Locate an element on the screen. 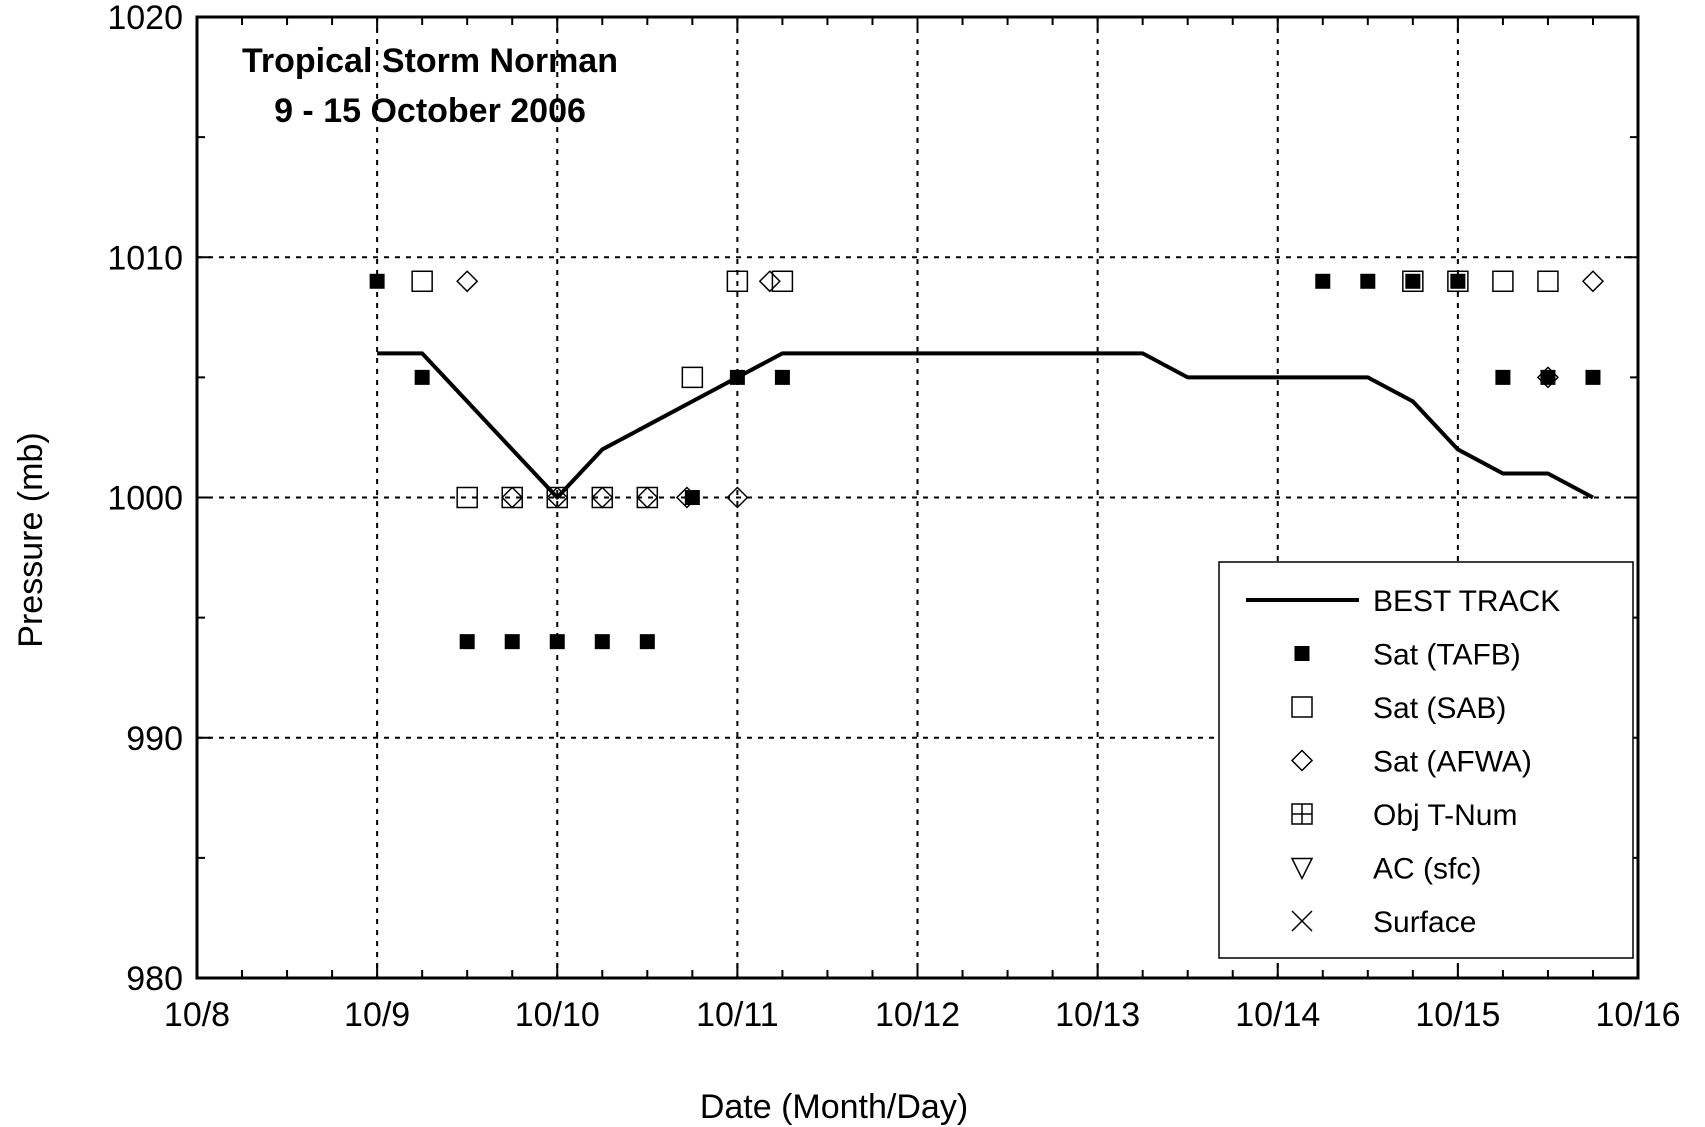 The image size is (1705, 1127). legend-box is located at coordinates (1426, 760).